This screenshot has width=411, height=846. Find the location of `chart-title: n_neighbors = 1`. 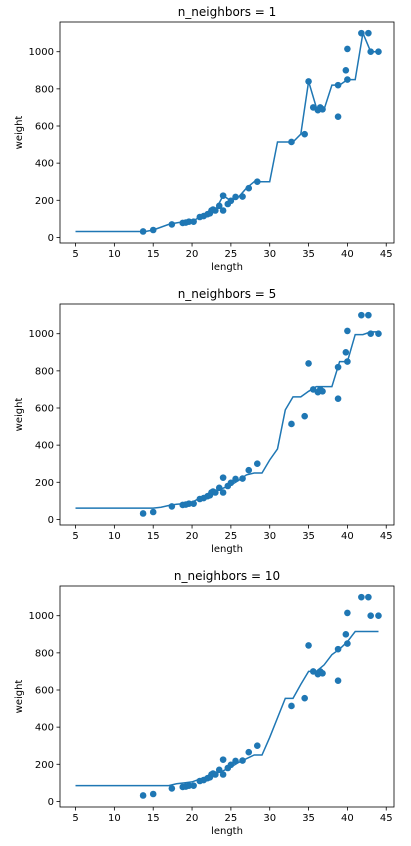

chart-title: n_neighbors = 1 is located at coordinates (227, 12).